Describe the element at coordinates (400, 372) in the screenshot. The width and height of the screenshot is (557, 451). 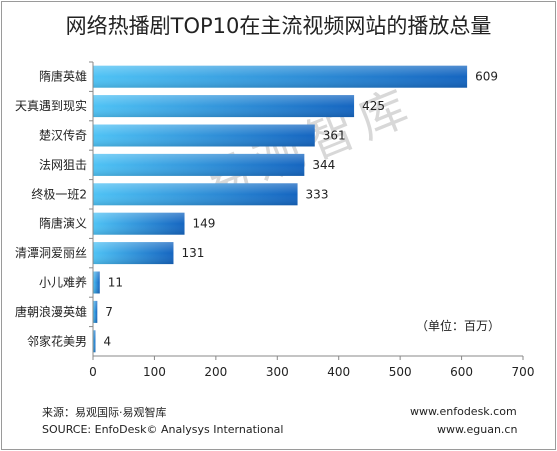
I see `x-tick-label: 500` at that location.